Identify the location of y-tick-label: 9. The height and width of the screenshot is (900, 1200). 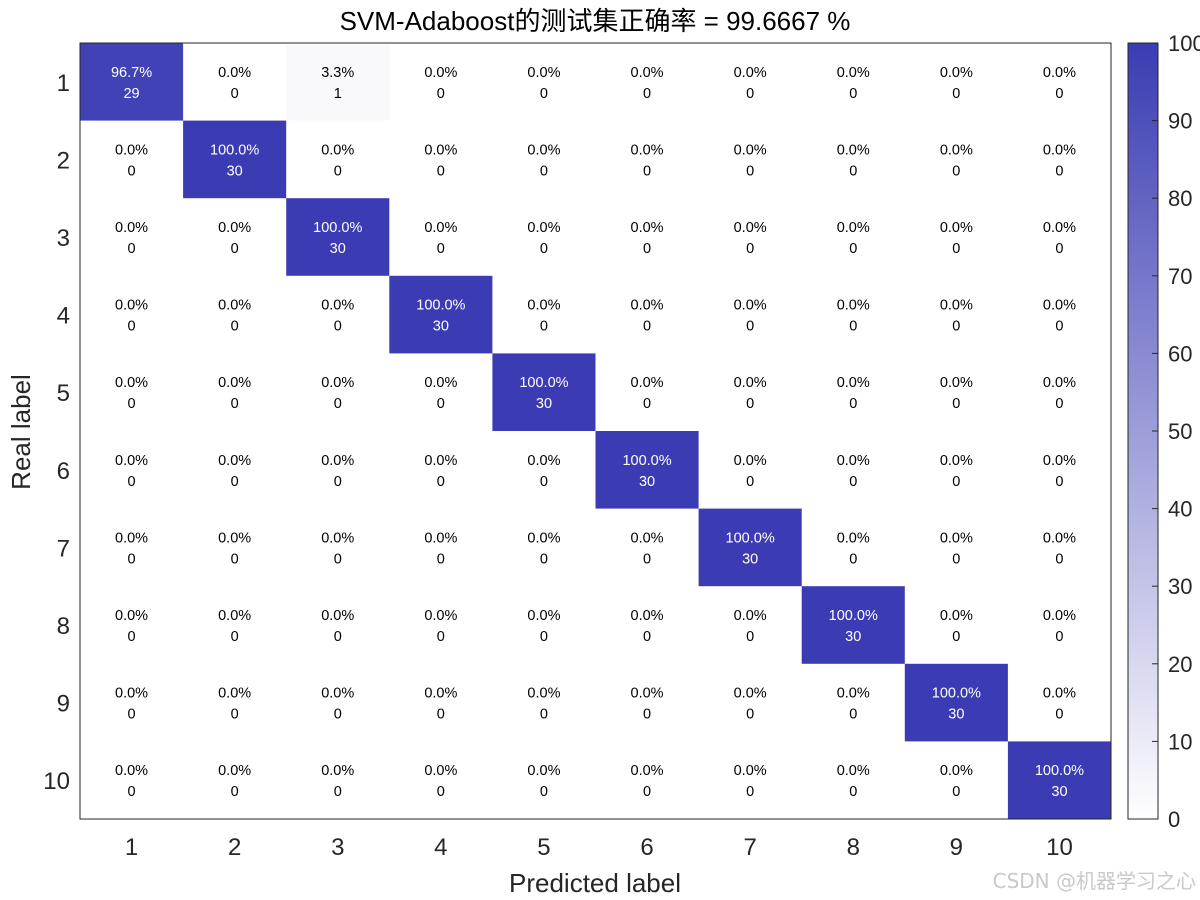
(63, 704).